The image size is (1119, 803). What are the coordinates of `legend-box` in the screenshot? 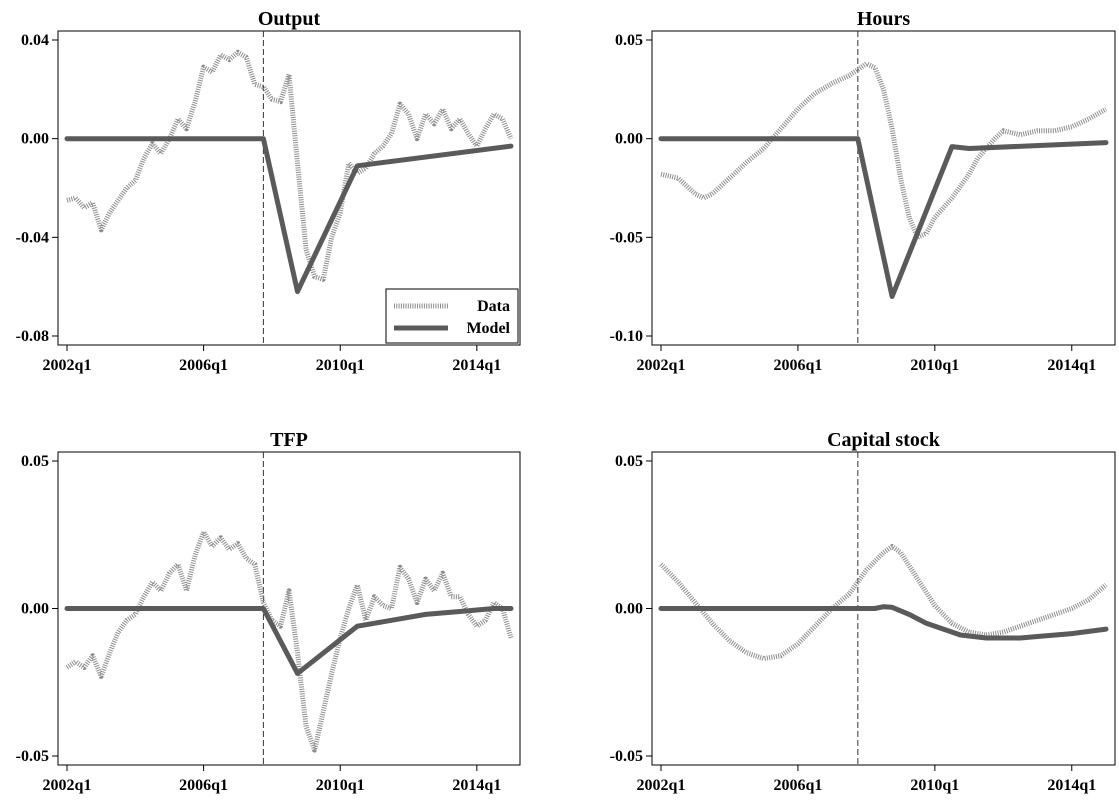 It's located at (452, 316).